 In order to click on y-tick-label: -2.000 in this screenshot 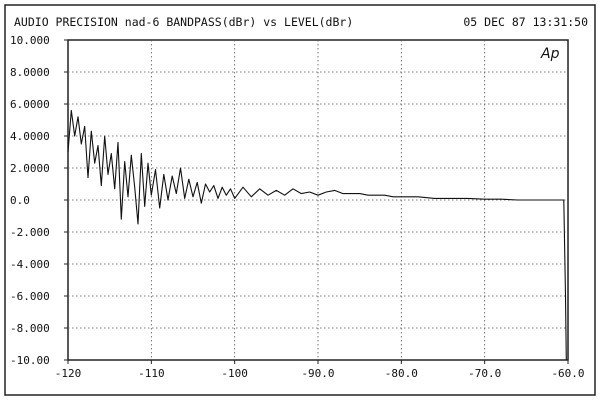, I will do `click(30, 232)`.